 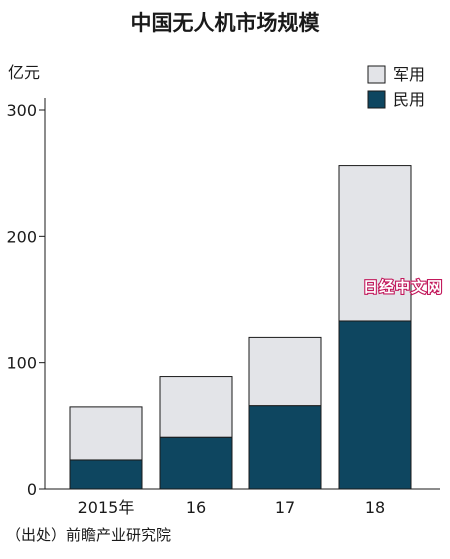 What do you see at coordinates (21, 236) in the screenshot?
I see `y-tick-label: 200` at bounding box center [21, 236].